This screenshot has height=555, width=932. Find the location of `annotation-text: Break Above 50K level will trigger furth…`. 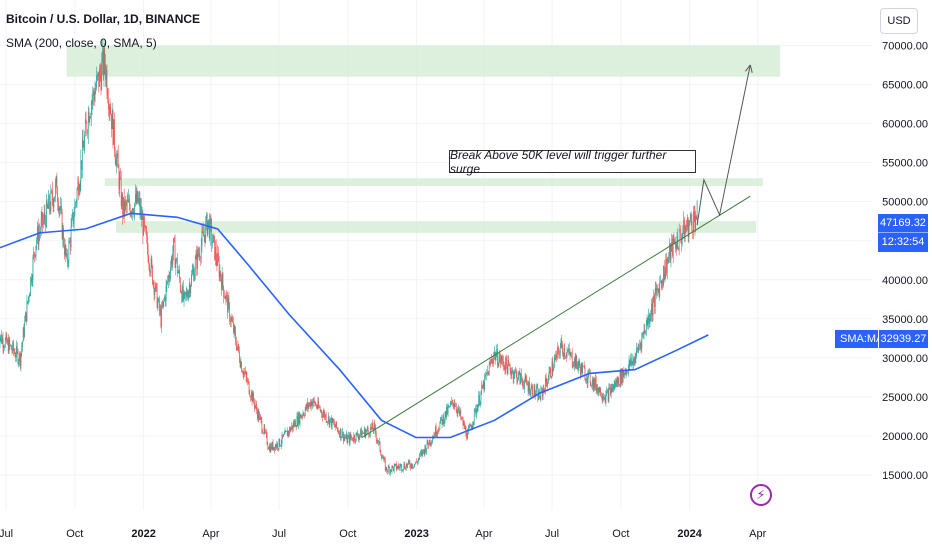

annotation-text: Break Above 50K level will trigger furth… is located at coordinates (572, 161).